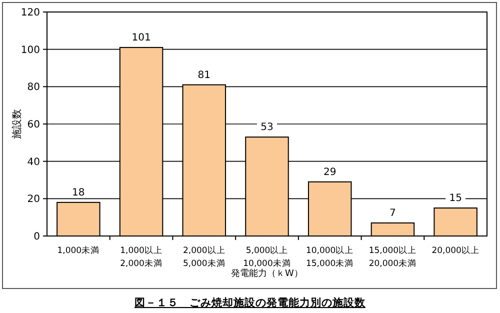 Image resolution: width=500 pixels, height=313 pixels. What do you see at coordinates (33, 200) in the screenshot?
I see `y-tick-label: 20` at bounding box center [33, 200].